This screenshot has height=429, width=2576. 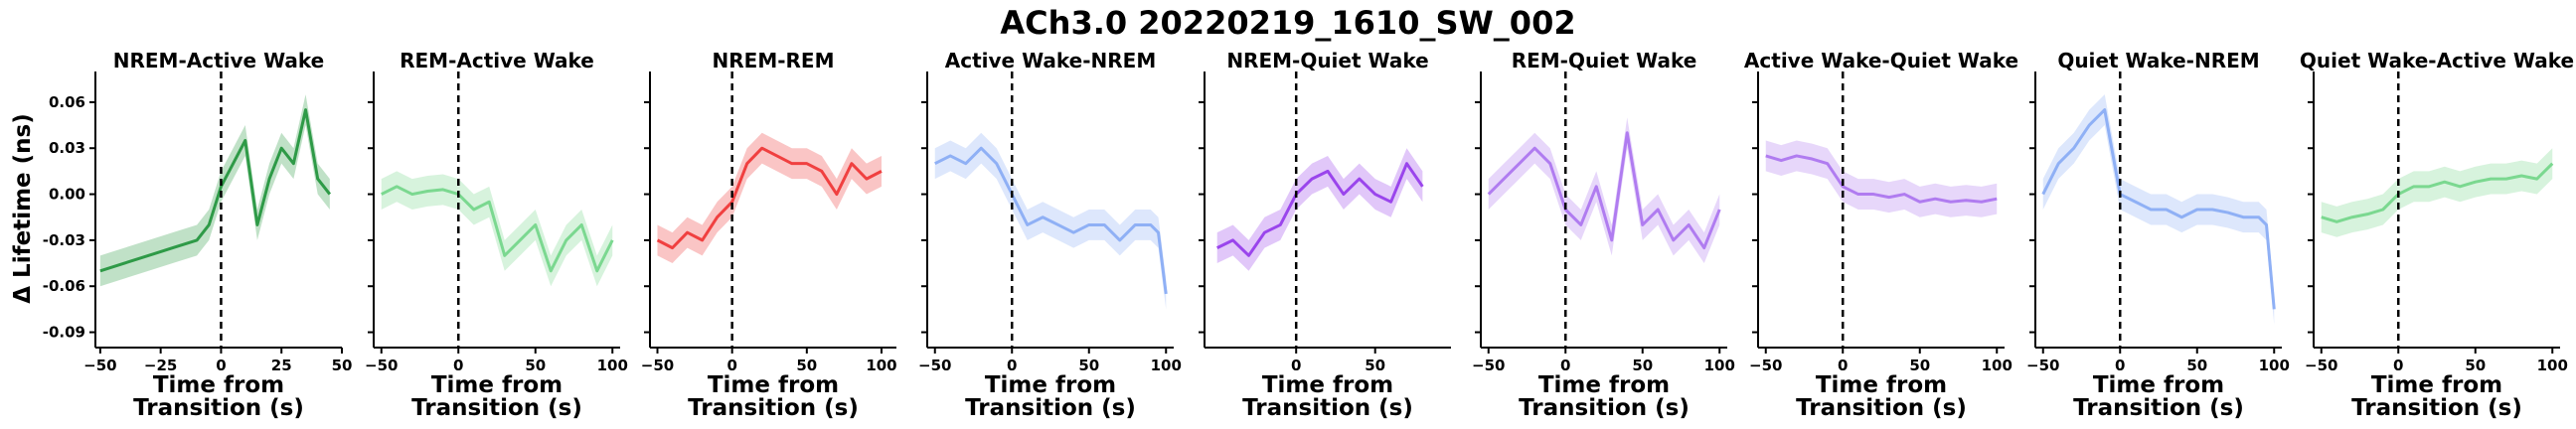 What do you see at coordinates (1604, 61) in the screenshot?
I see `subplot-title: REM-Quiet Wake` at bounding box center [1604, 61].